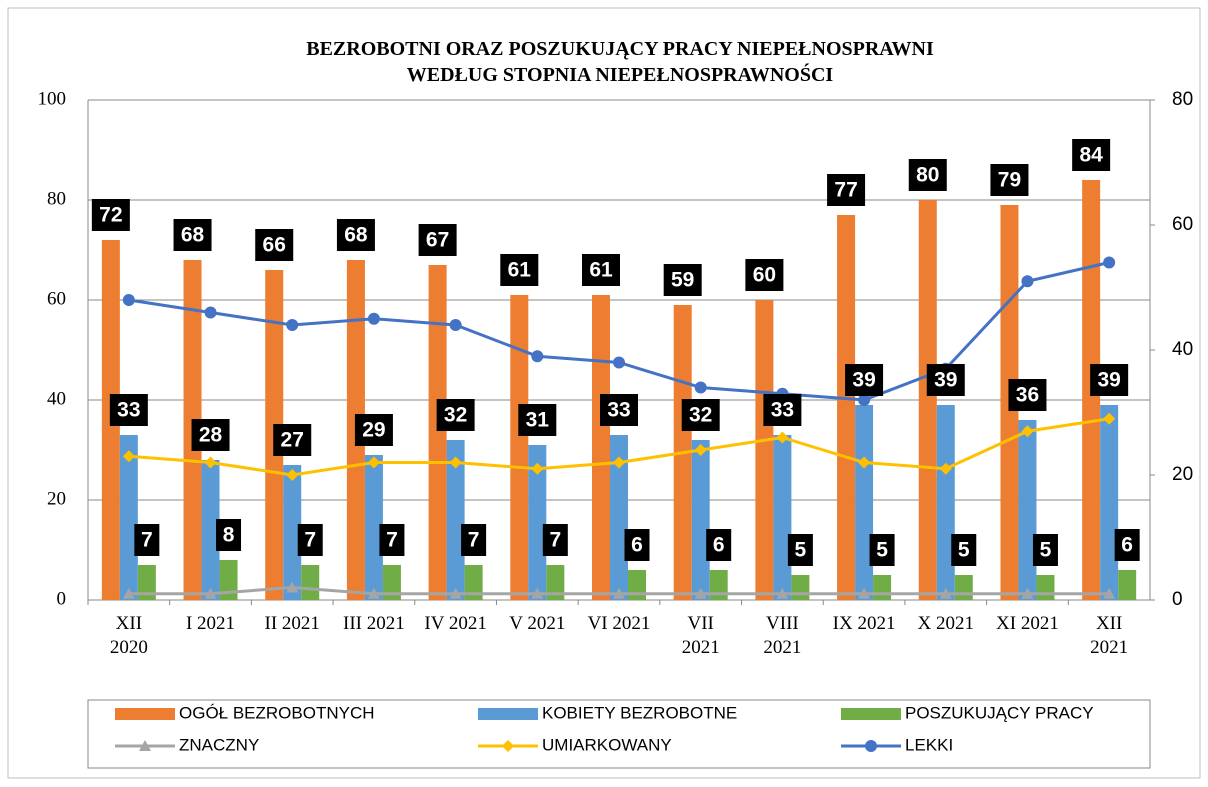 This screenshot has height=787, width=1208. I want to click on x-tick-label: I 2021, so click(210, 623).